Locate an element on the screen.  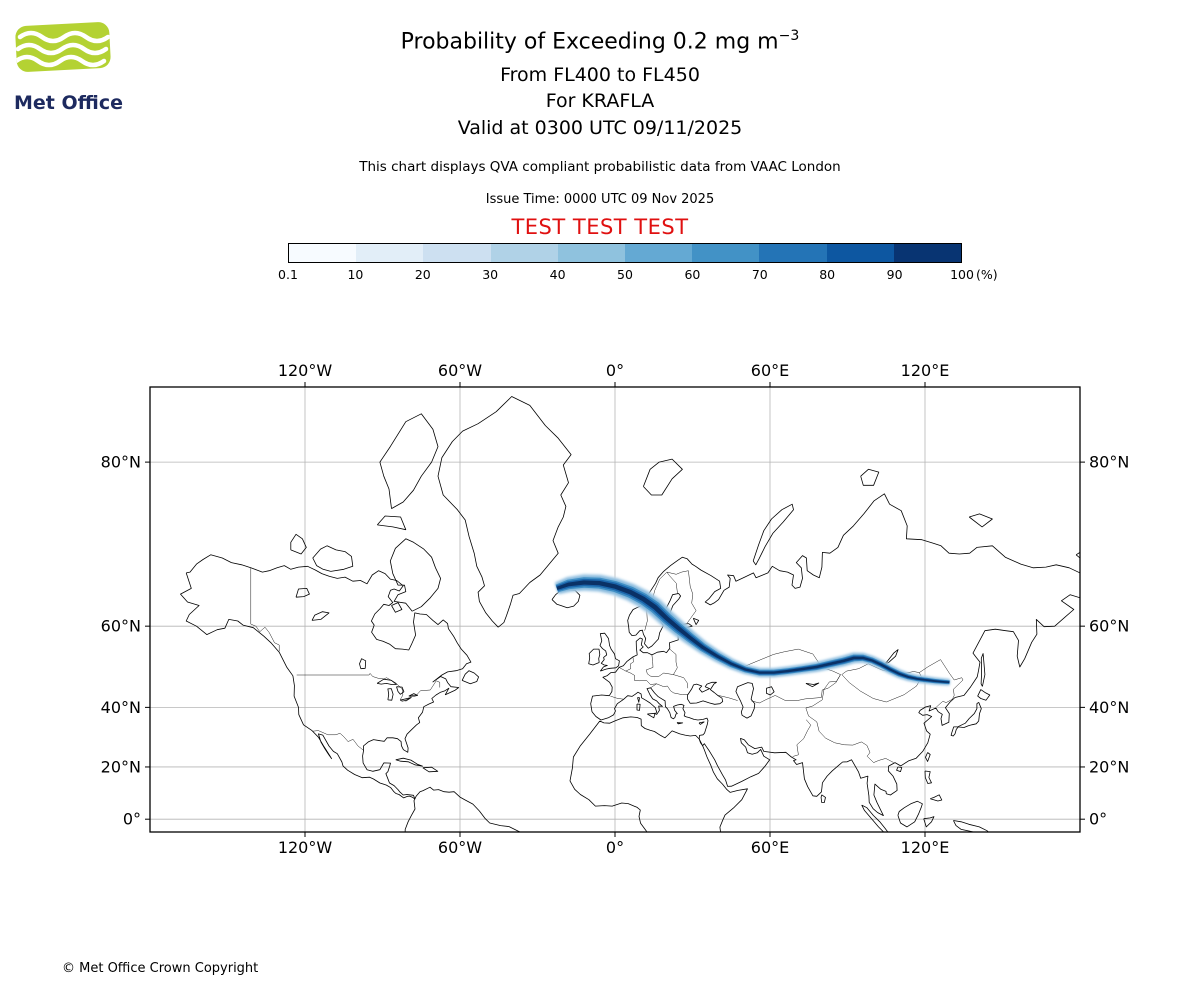
latitude-label-right: 40°N is located at coordinates (1109, 707).